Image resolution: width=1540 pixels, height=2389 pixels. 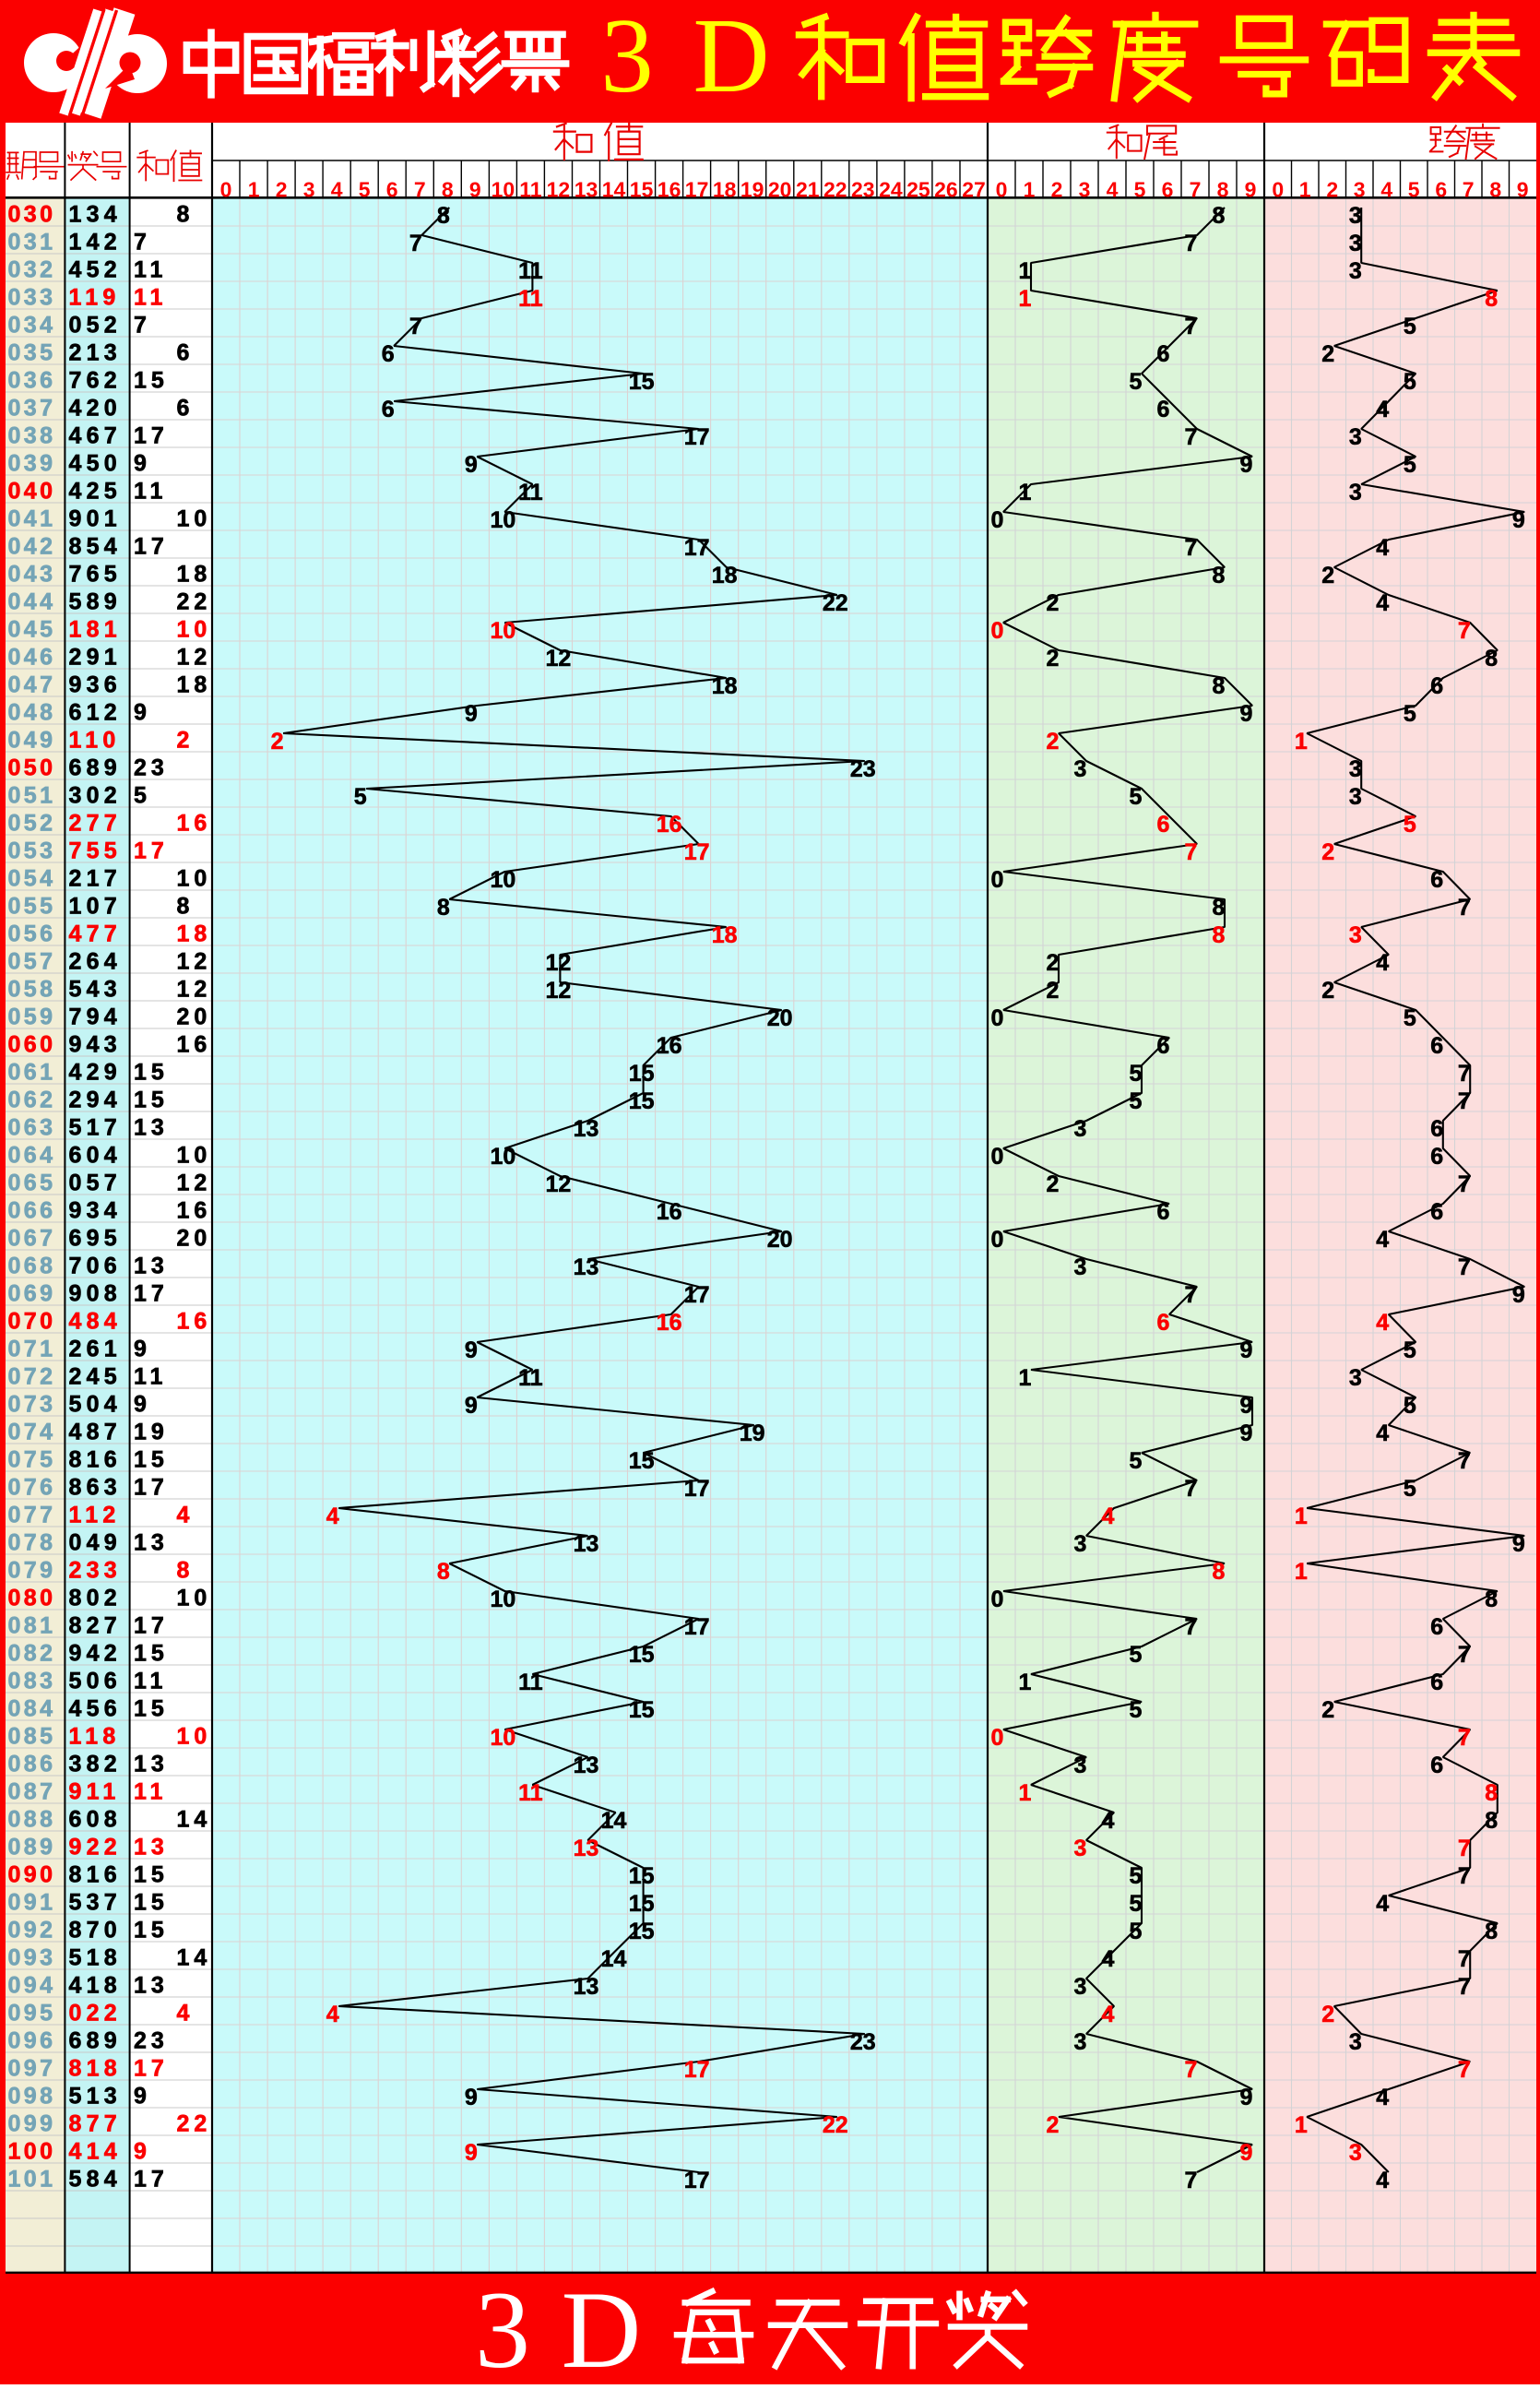 I want to click on svg-text: 056, so click(x=32, y=934).